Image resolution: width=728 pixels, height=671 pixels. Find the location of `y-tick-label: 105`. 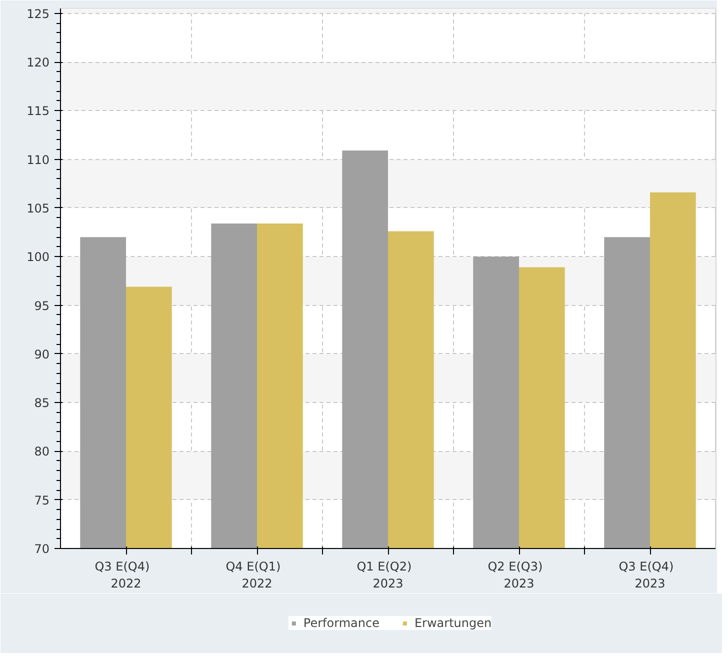

y-tick-label: 105 is located at coordinates (38, 208).